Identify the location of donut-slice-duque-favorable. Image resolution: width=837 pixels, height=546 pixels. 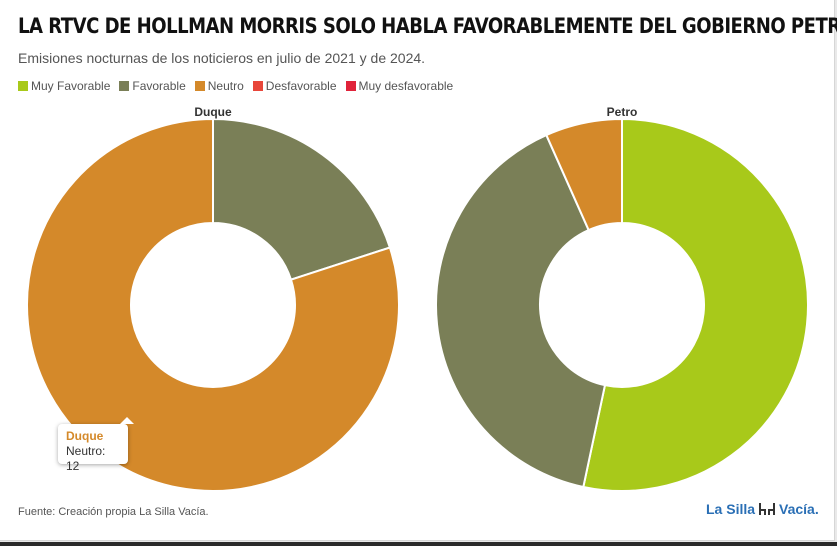
(302, 199).